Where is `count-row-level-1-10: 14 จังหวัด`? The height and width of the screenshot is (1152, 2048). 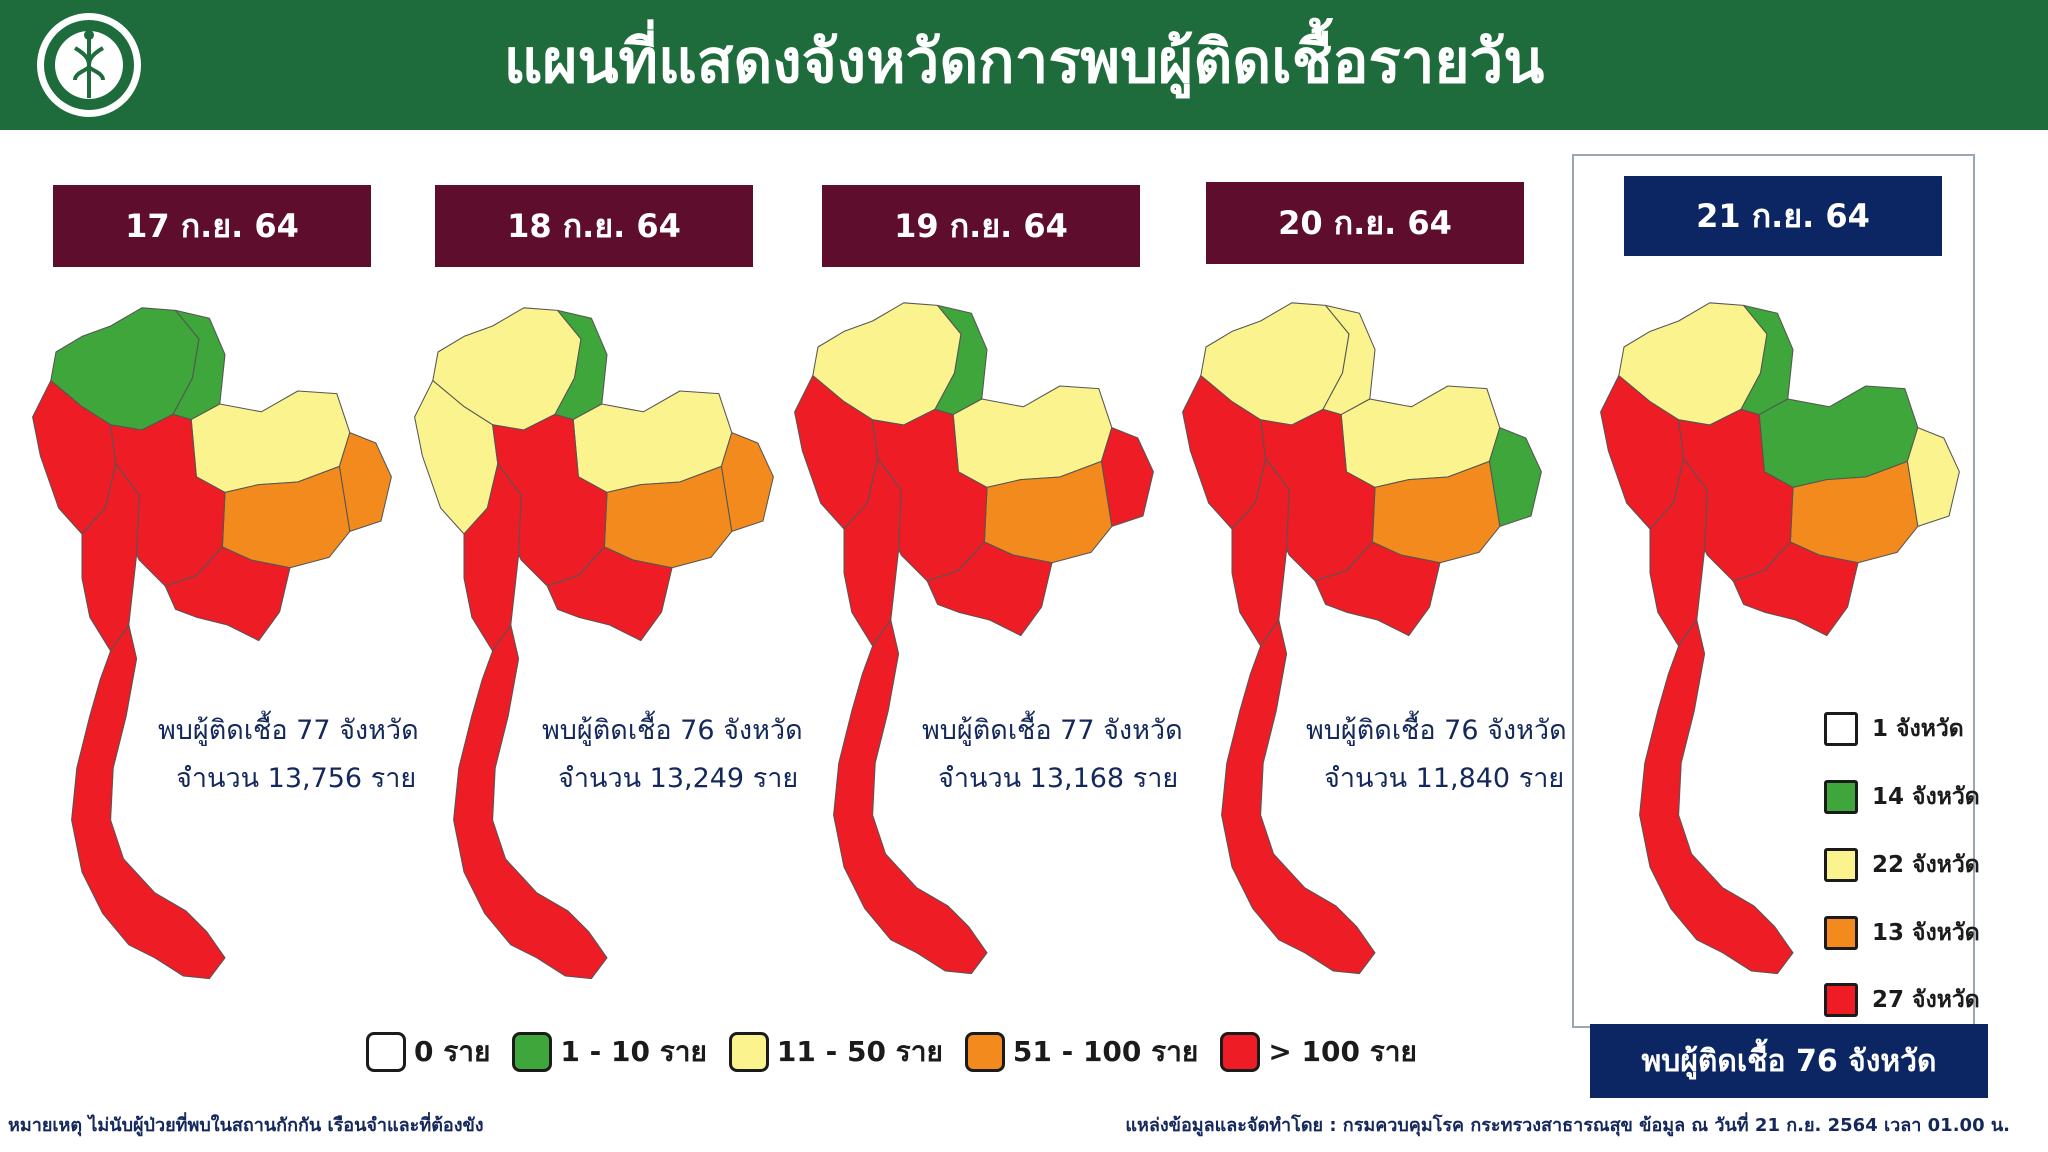 count-row-level-1-10: 14 จังหวัด is located at coordinates (1902, 797).